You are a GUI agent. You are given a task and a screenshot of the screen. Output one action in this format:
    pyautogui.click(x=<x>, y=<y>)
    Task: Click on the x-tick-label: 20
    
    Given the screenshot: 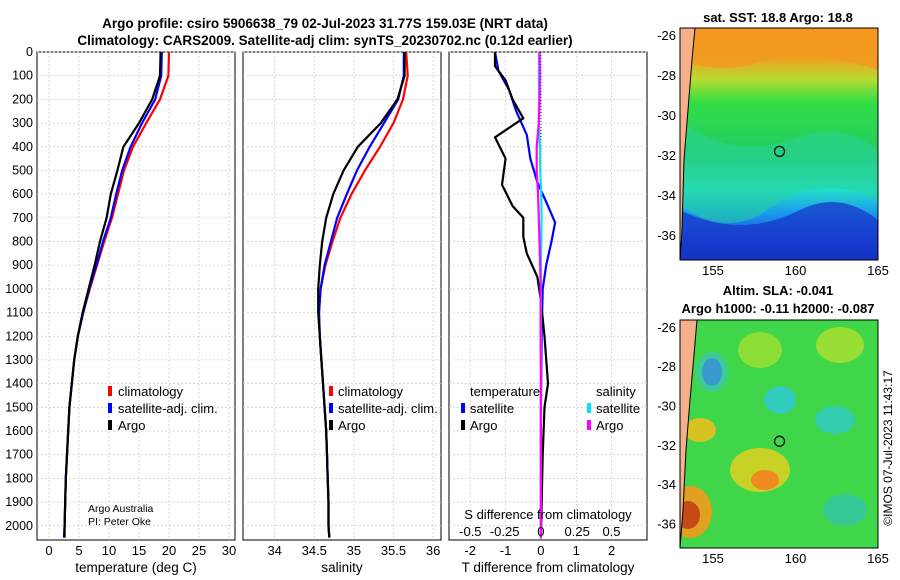 What is the action you would take?
    pyautogui.click(x=169, y=550)
    